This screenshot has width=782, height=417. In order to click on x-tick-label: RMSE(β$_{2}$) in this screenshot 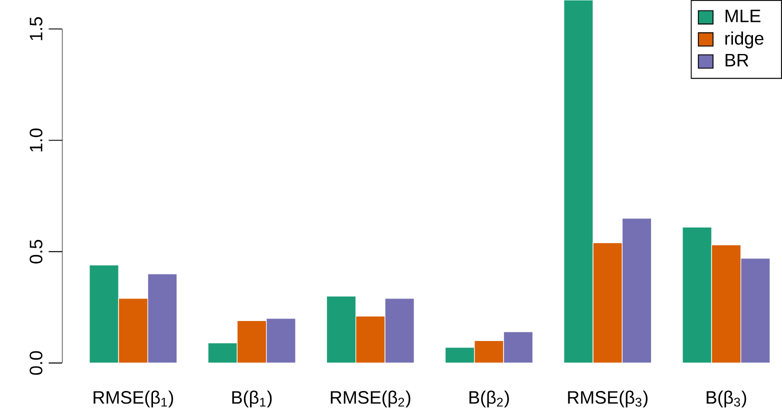, I will do `click(370, 399)`.